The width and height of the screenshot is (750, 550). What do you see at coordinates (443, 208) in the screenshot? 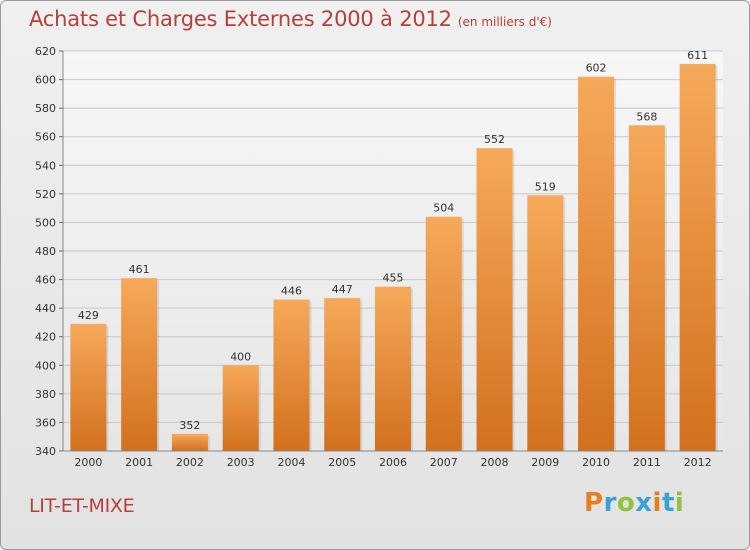
I see `data-label: 504` at bounding box center [443, 208].